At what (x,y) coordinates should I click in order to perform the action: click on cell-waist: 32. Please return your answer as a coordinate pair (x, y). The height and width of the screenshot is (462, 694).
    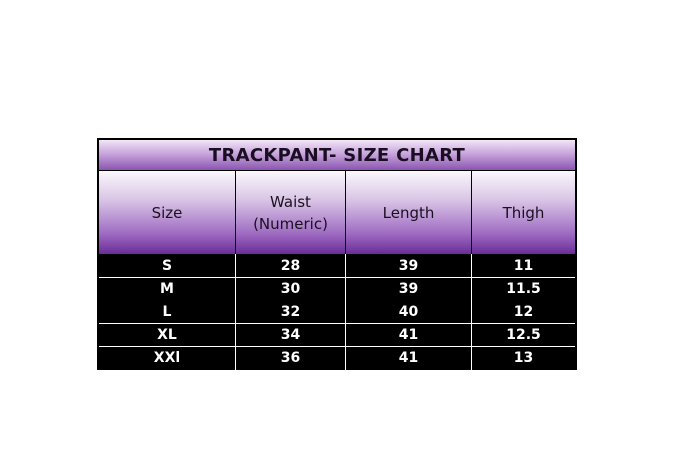
    Looking at the image, I should click on (290, 312).